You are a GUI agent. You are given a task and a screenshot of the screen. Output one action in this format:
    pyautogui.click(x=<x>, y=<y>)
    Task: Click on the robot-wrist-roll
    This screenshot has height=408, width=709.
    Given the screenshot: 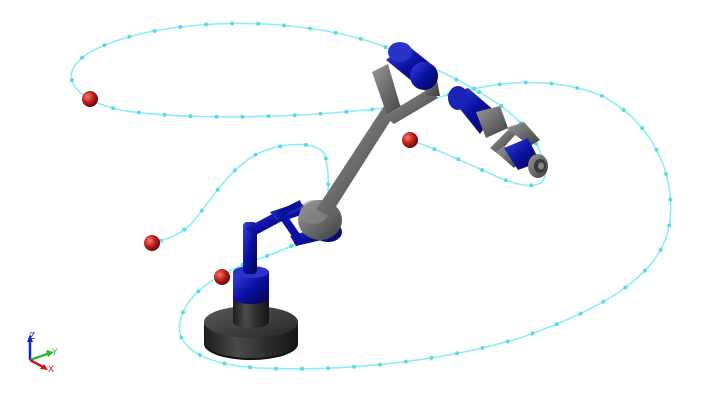 What is the action you would take?
    pyautogui.click(x=478, y=112)
    